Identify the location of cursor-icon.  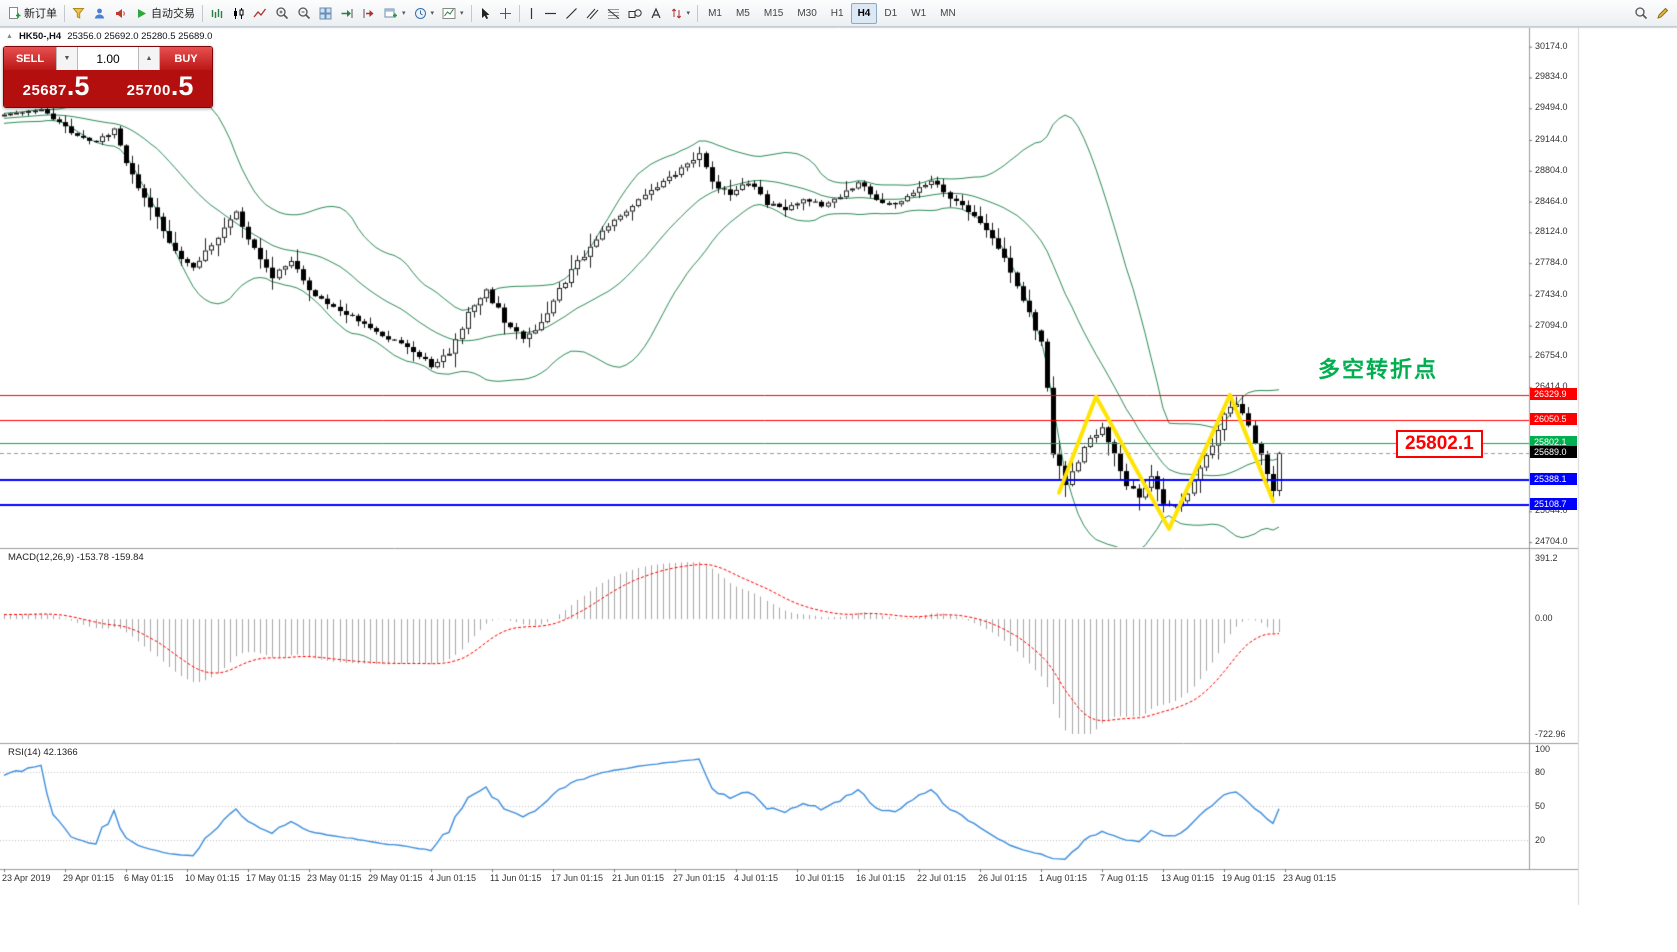
(485, 13).